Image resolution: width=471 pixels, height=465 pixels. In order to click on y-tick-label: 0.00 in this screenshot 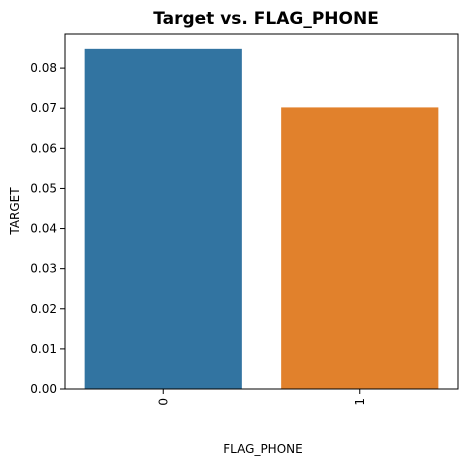, I will do `click(43, 389)`.